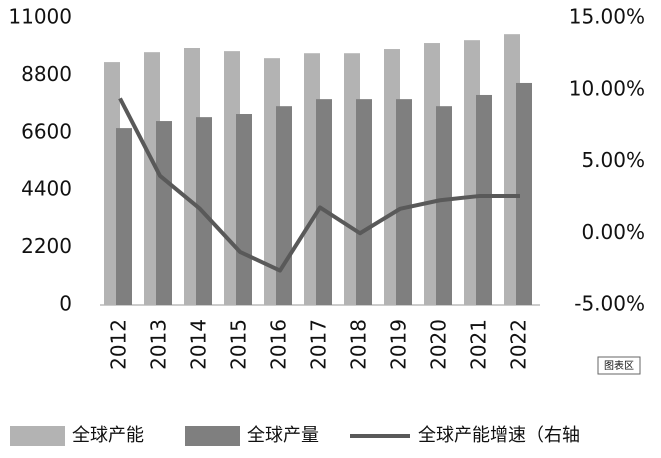 The height and width of the screenshot is (458, 661). Describe the element at coordinates (159, 344) in the screenshot. I see `x-tick-label: 2013` at that location.